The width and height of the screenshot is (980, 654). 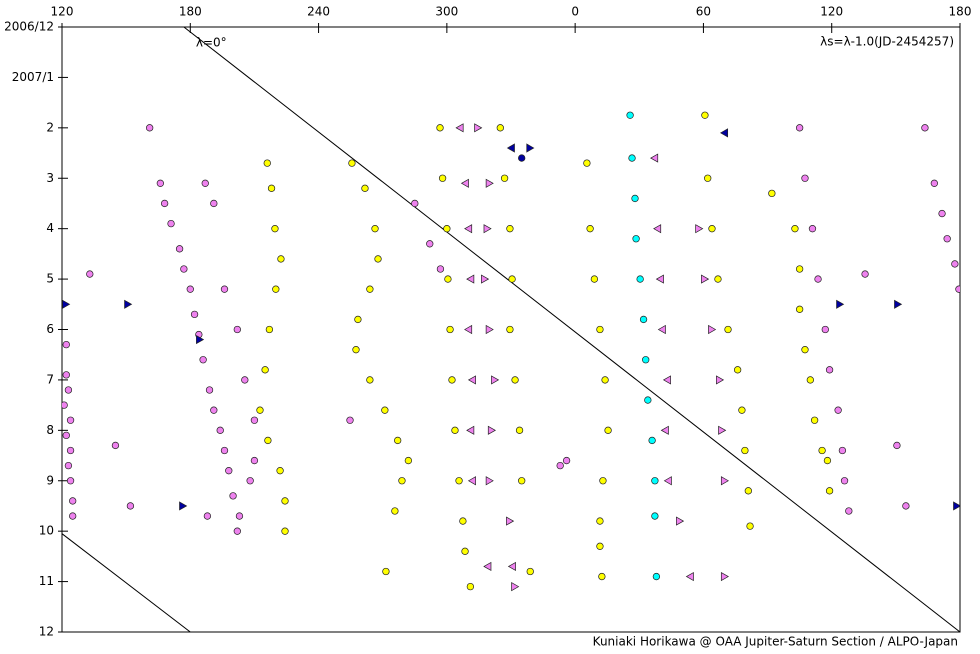 What do you see at coordinates (50, 228) in the screenshot?
I see `y-tick-label: 4` at bounding box center [50, 228].